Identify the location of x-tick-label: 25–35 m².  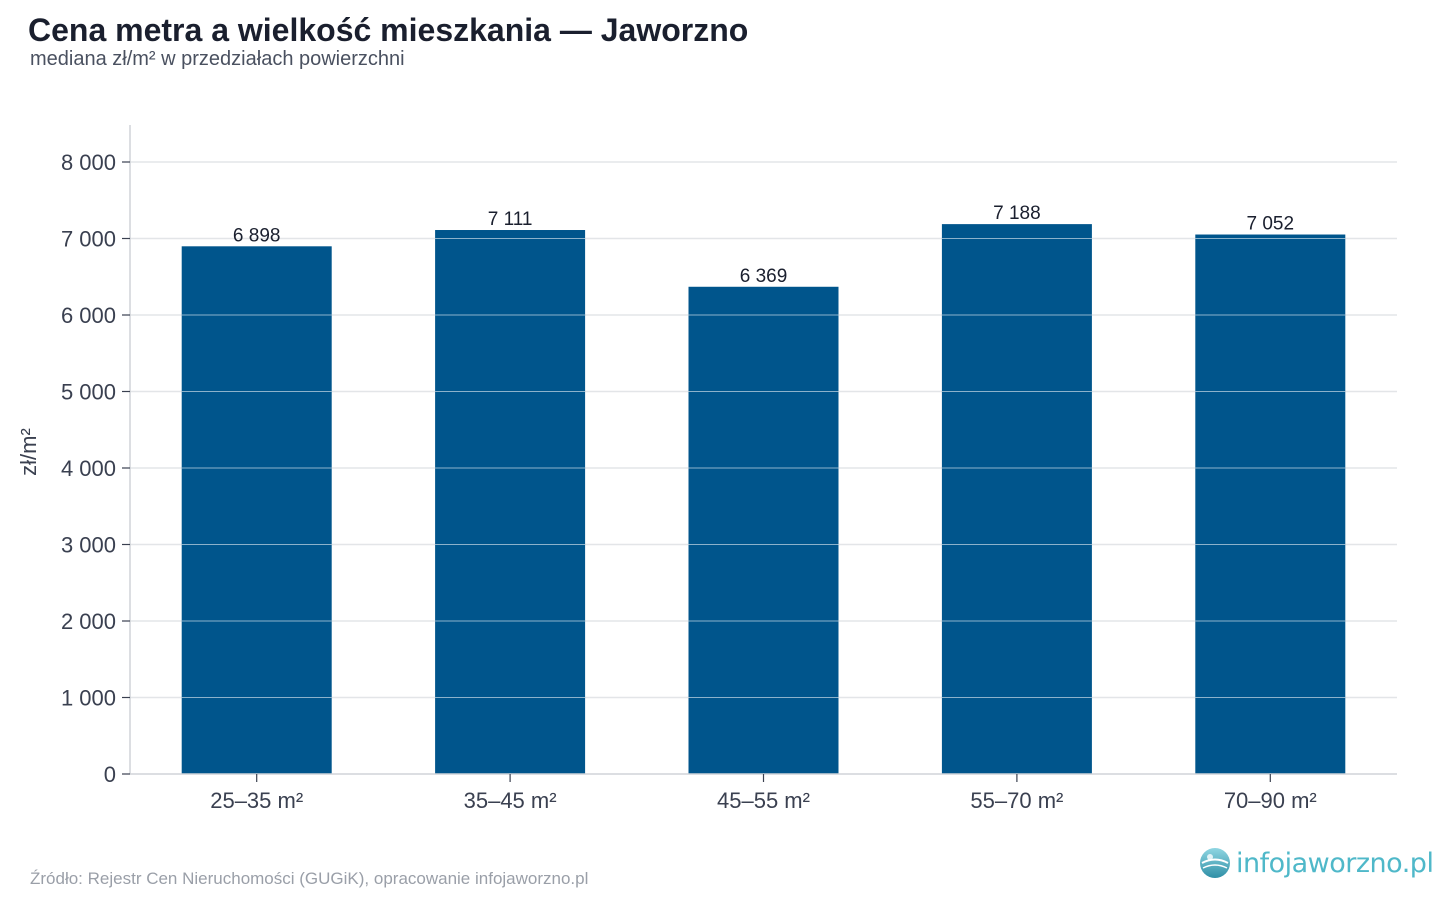
(256, 800).